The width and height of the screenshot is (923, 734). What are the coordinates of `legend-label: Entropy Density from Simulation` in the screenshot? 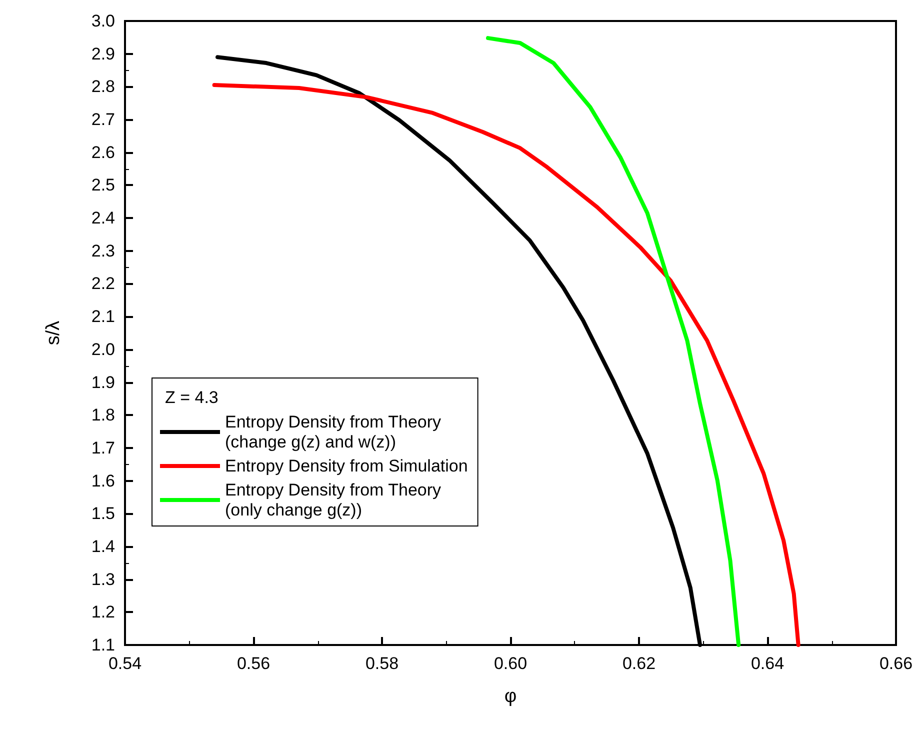 It's located at (346, 466).